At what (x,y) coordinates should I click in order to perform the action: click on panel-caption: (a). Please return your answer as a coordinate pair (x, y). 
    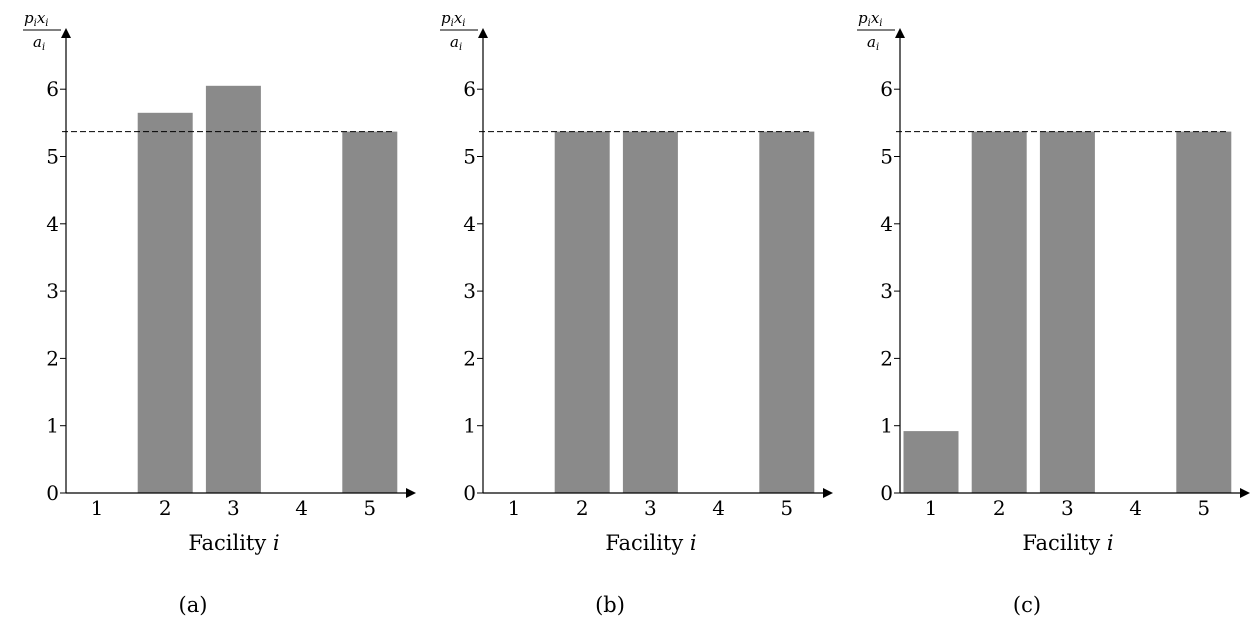
    Looking at the image, I should click on (193, 605).